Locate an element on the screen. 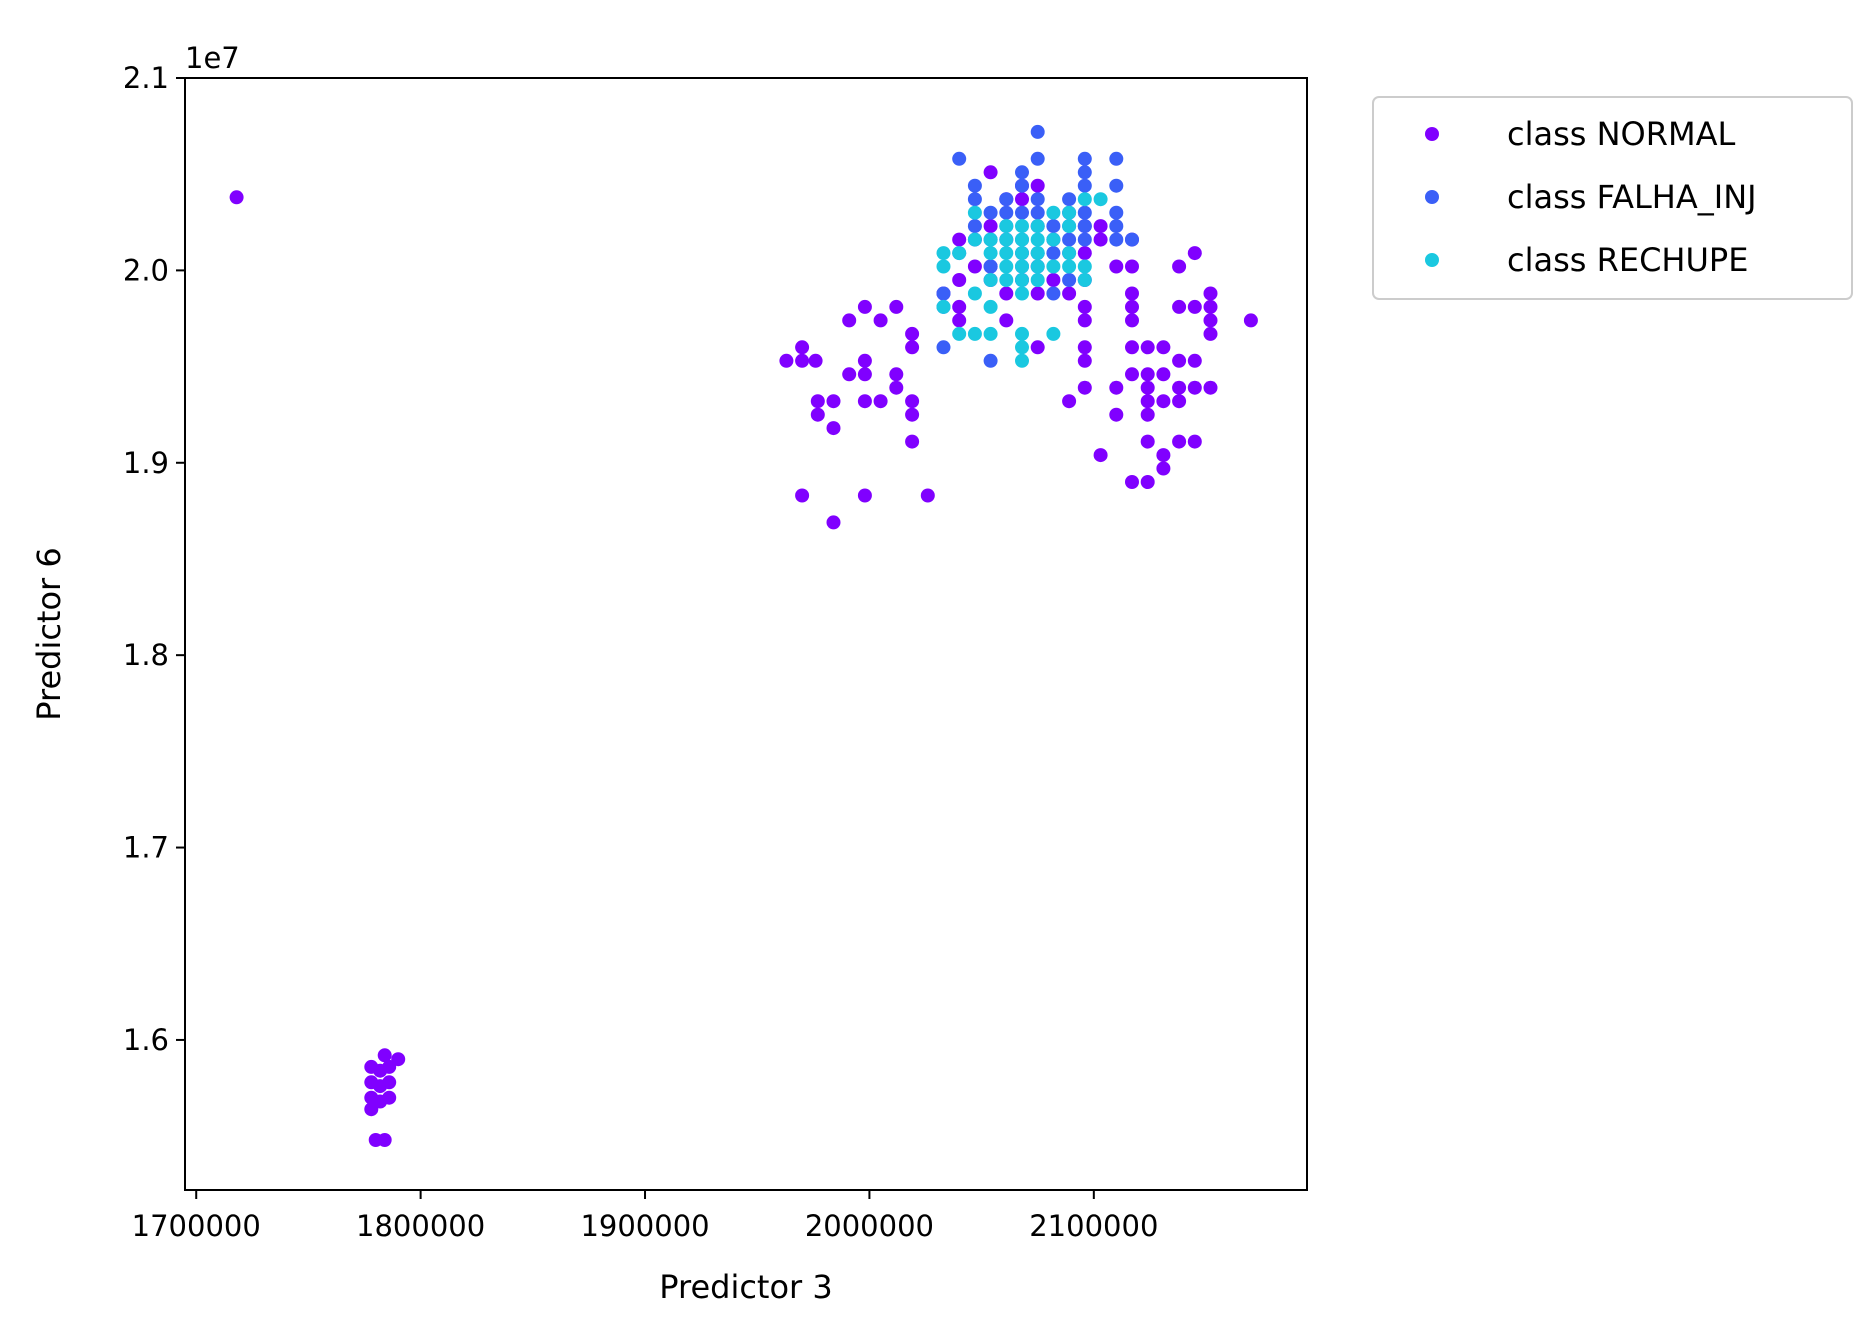 The width and height of the screenshot is (1874, 1344). x-tick-label: 1700000 is located at coordinates (196, 1226).